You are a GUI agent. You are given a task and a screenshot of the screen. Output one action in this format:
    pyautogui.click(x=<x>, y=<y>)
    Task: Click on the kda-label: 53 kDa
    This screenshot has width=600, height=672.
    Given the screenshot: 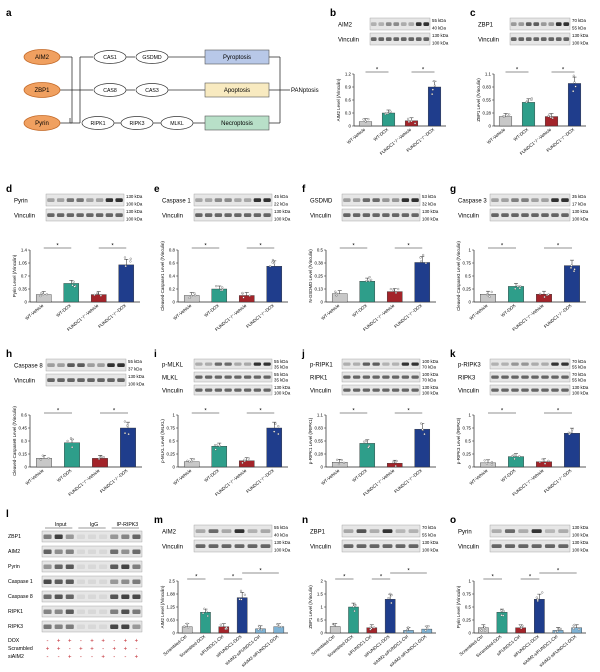 What is the action you would take?
    pyautogui.click(x=429, y=196)
    